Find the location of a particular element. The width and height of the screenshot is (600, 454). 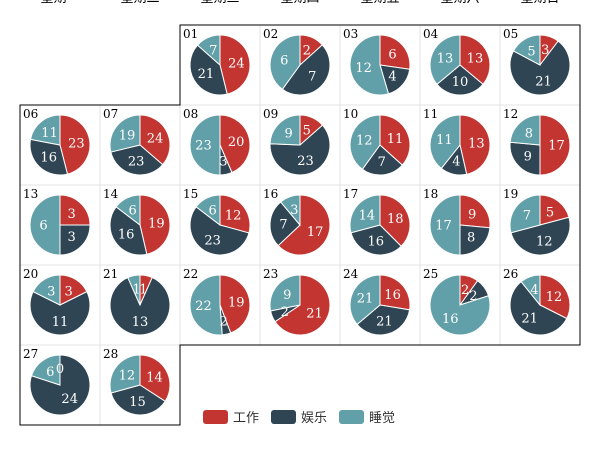

day-pie: 21 1 13 1 is located at coordinates (137, 301).